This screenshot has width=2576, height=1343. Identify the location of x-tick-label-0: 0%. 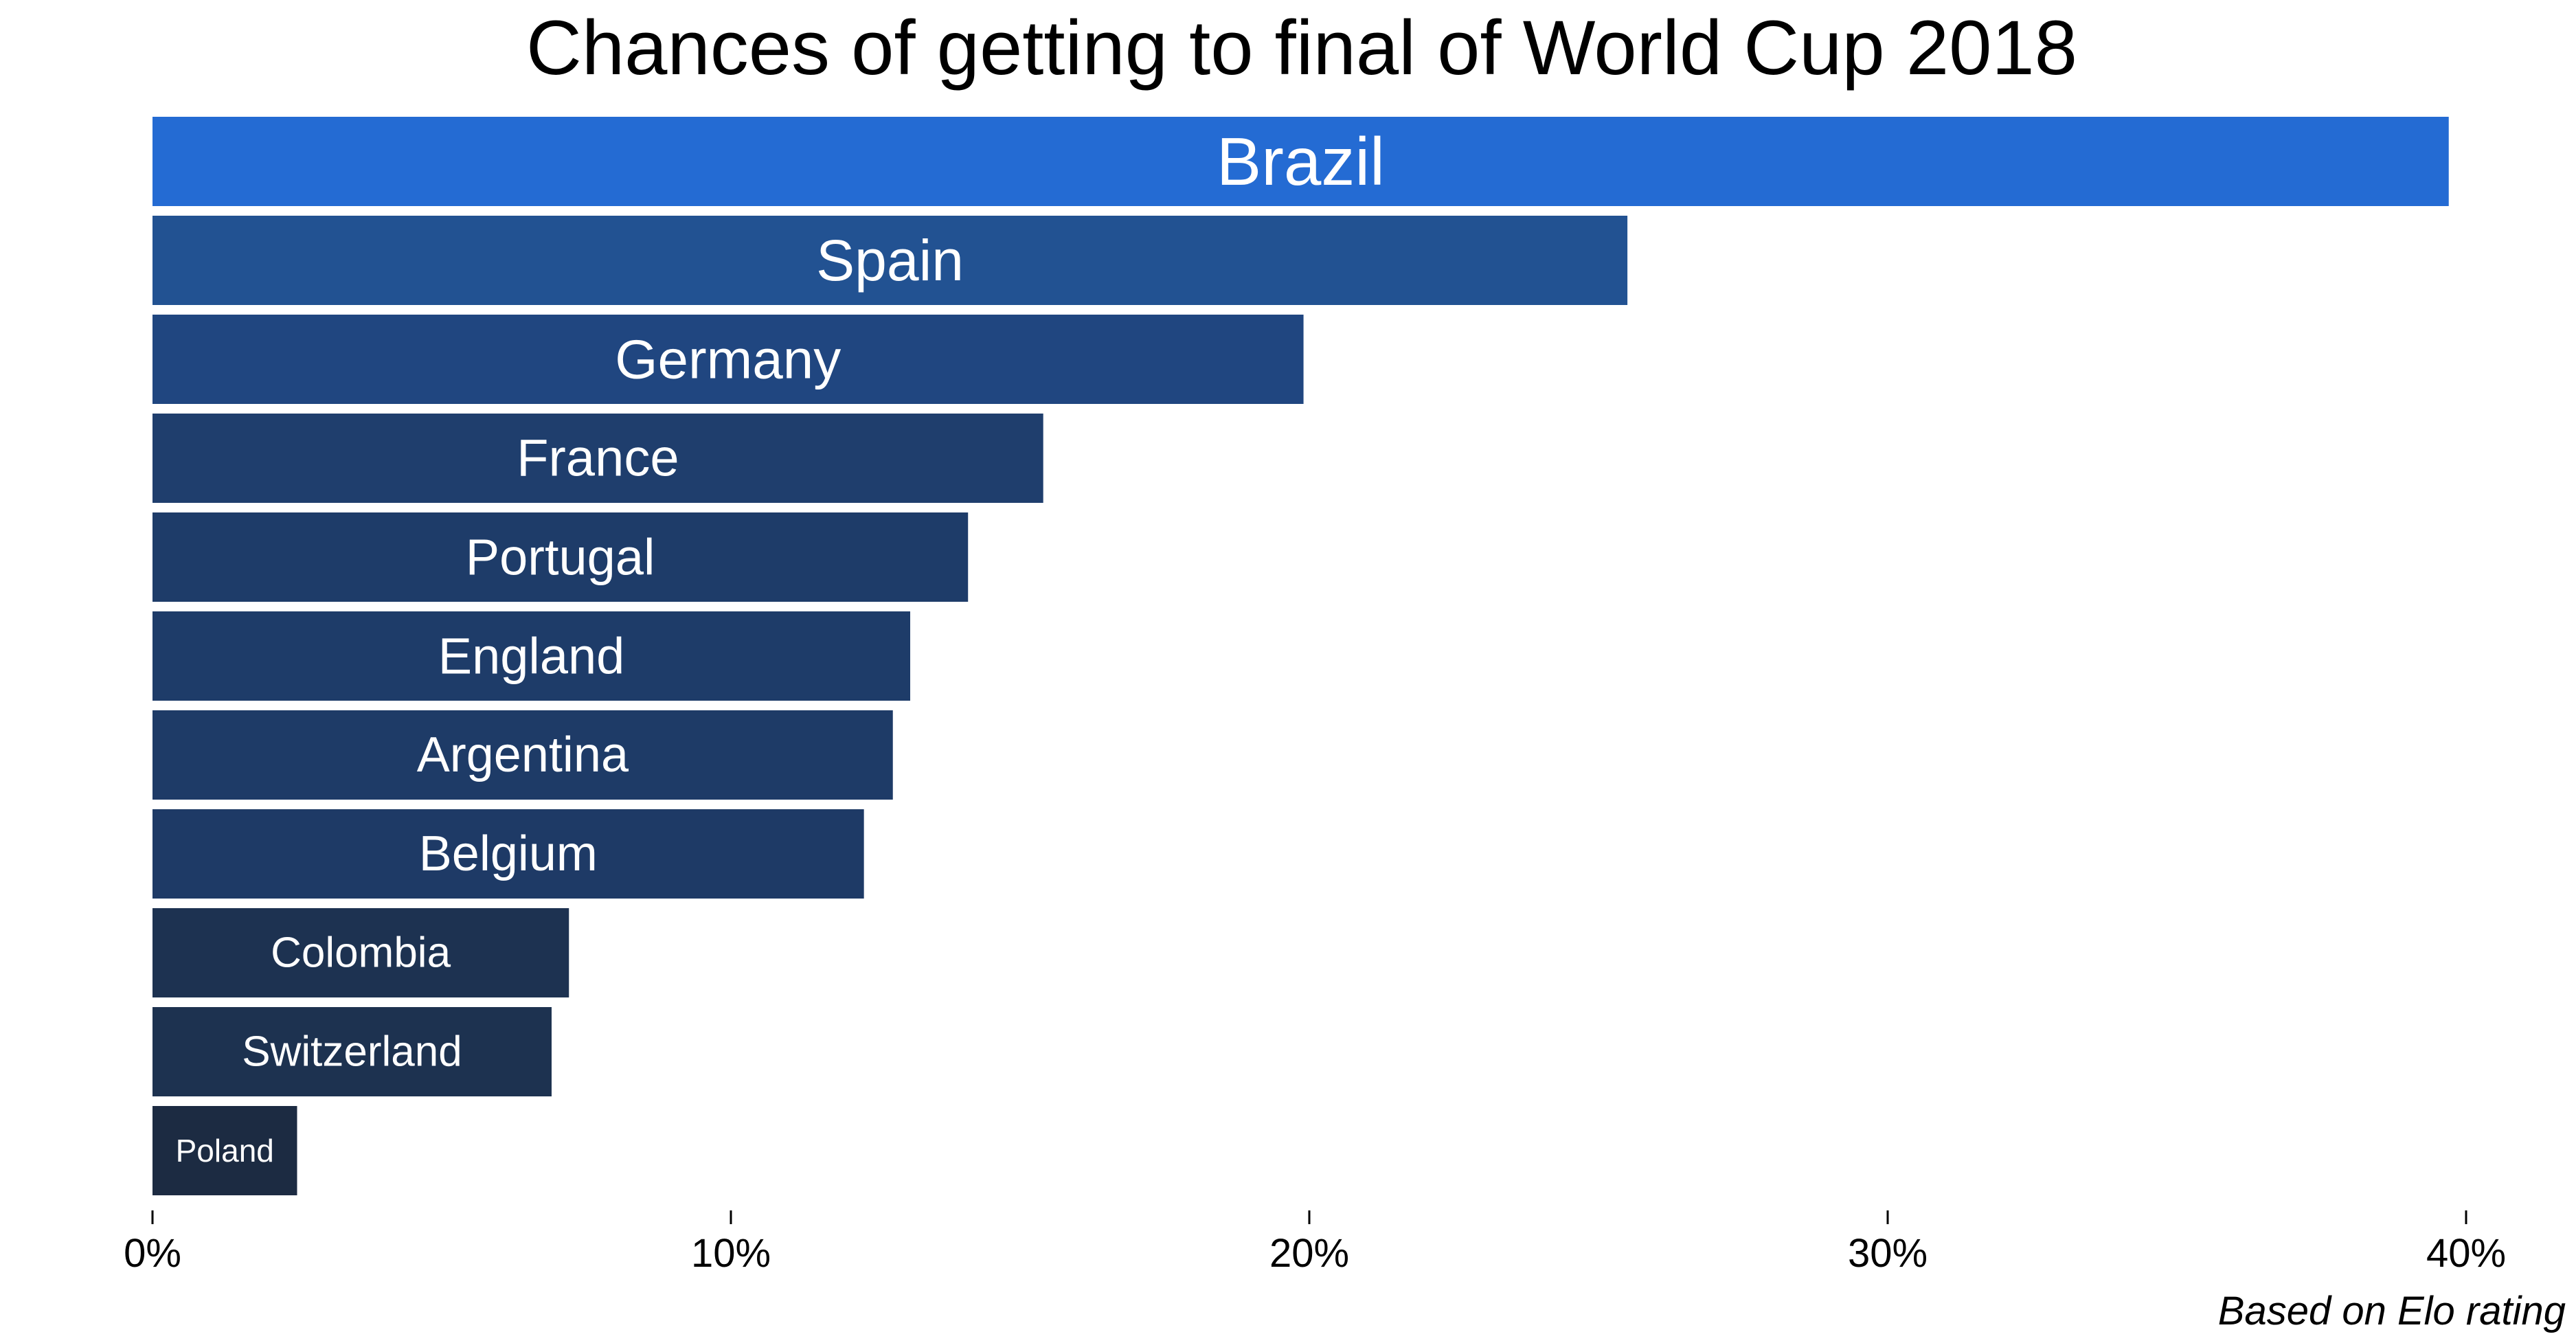
(152, 1253).